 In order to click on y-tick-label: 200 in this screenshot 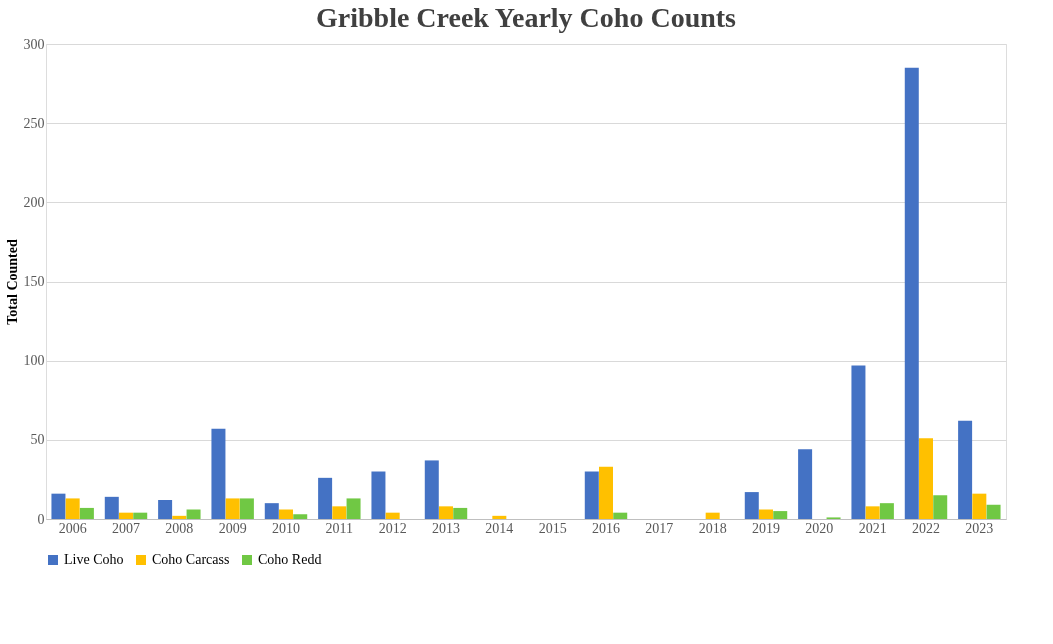, I will do `click(34, 202)`.